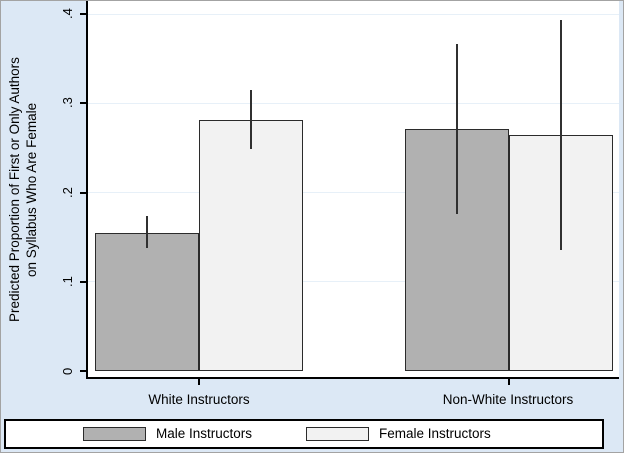 This screenshot has height=453, width=624. I want to click on y-tick-.1, so click(83, 281).